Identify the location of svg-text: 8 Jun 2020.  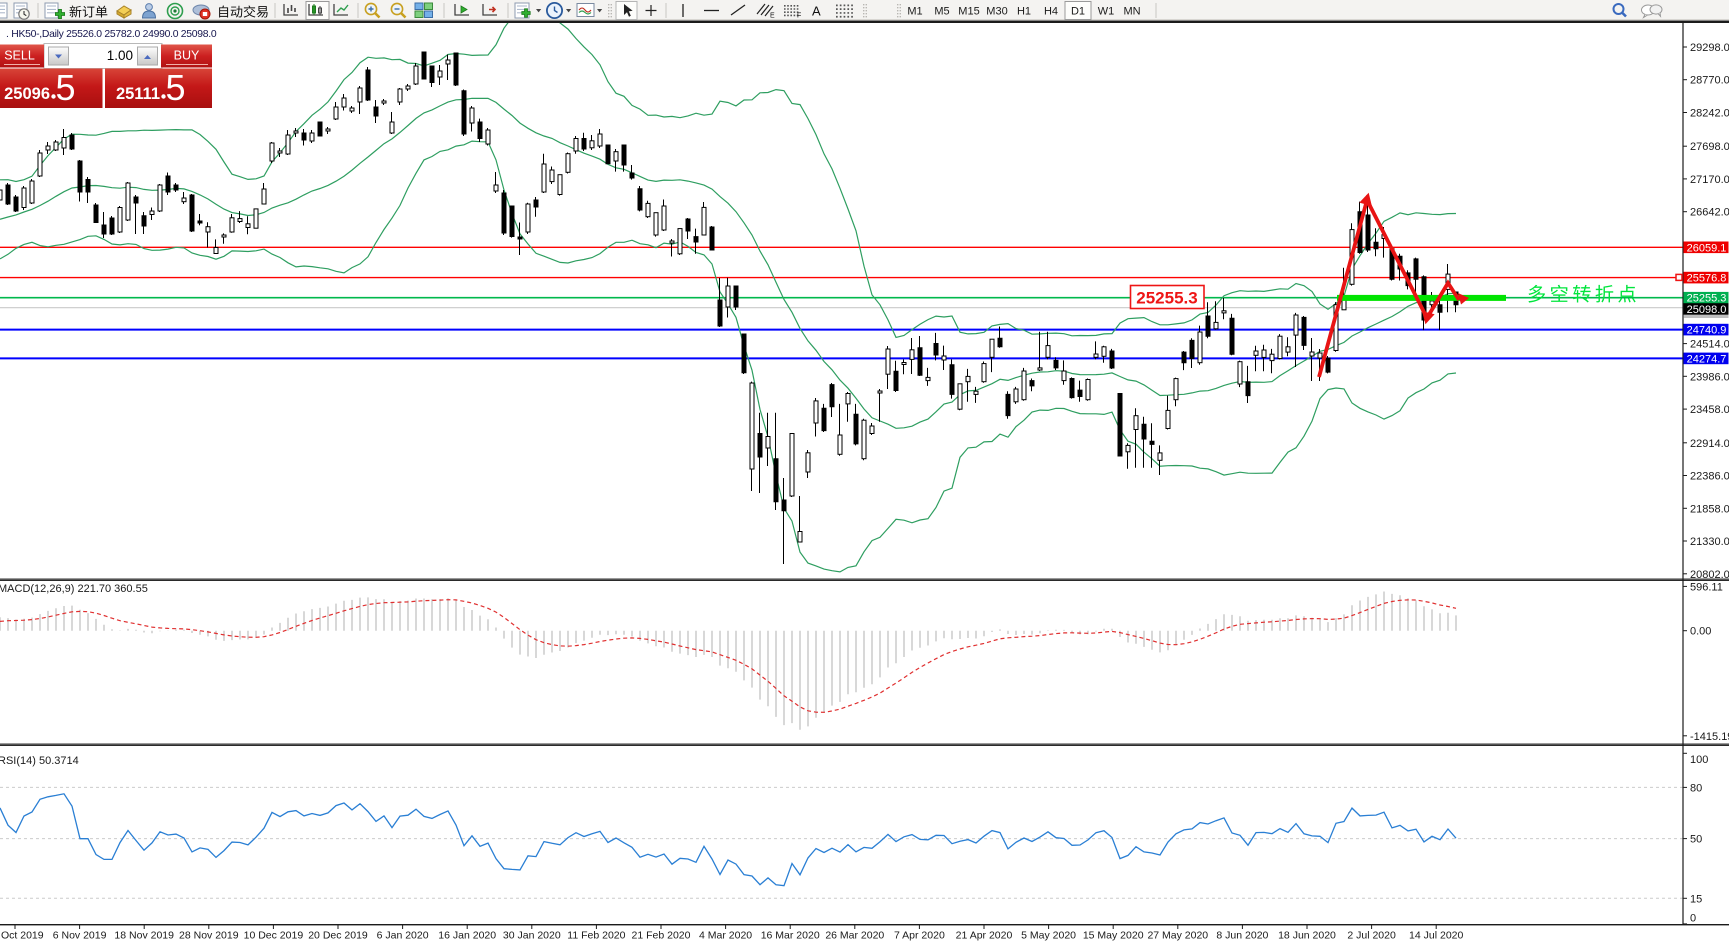
(1242, 936).